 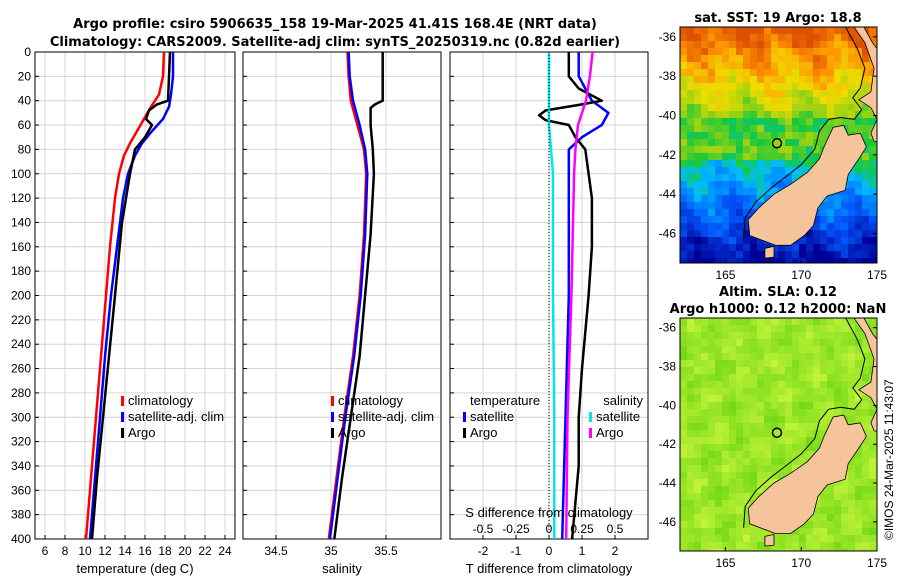 What do you see at coordinates (777, 18) in the screenshot?
I see `sst-map-title: sat. SST: 19 Argo: 18.8` at bounding box center [777, 18].